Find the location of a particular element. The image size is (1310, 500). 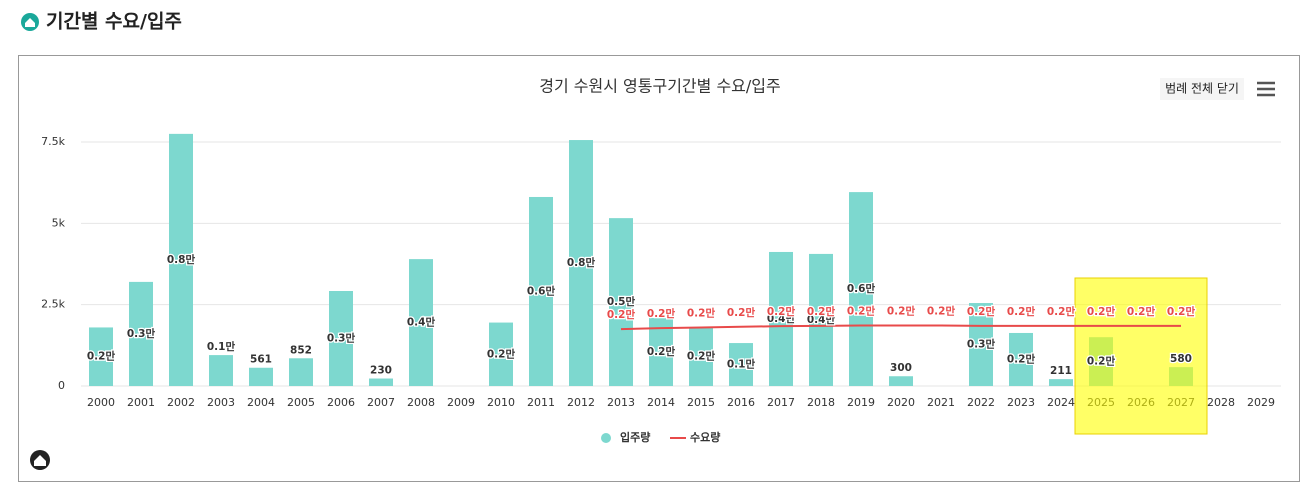

y-tick-label: 7.5k is located at coordinates (53, 141).